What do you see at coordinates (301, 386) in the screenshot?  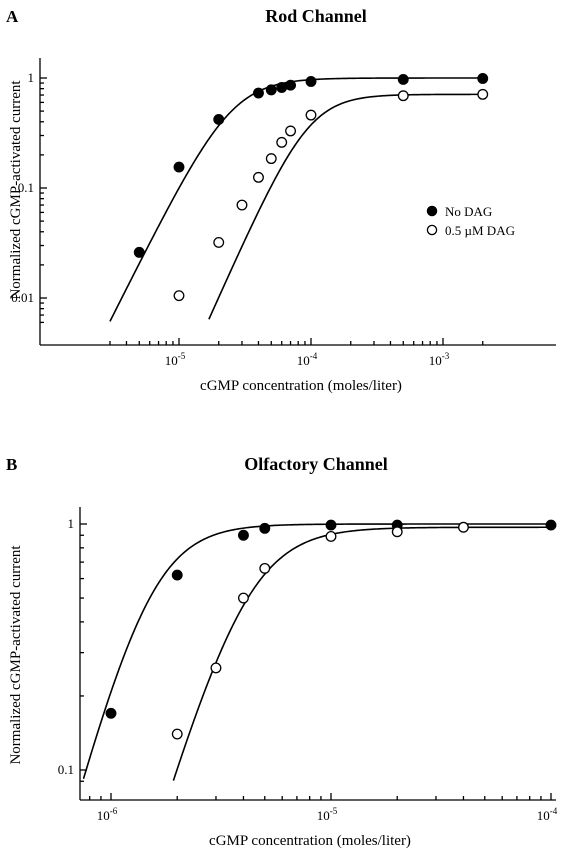 I see `panel-a-x-axis-label: cGMP concentration (moles/liter)` at bounding box center [301, 386].